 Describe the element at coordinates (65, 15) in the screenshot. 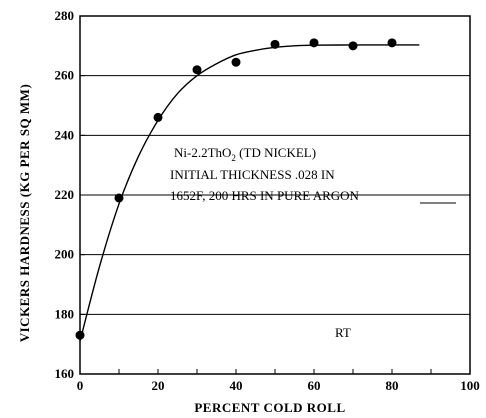

I see `y-tick-label-280: 280` at that location.